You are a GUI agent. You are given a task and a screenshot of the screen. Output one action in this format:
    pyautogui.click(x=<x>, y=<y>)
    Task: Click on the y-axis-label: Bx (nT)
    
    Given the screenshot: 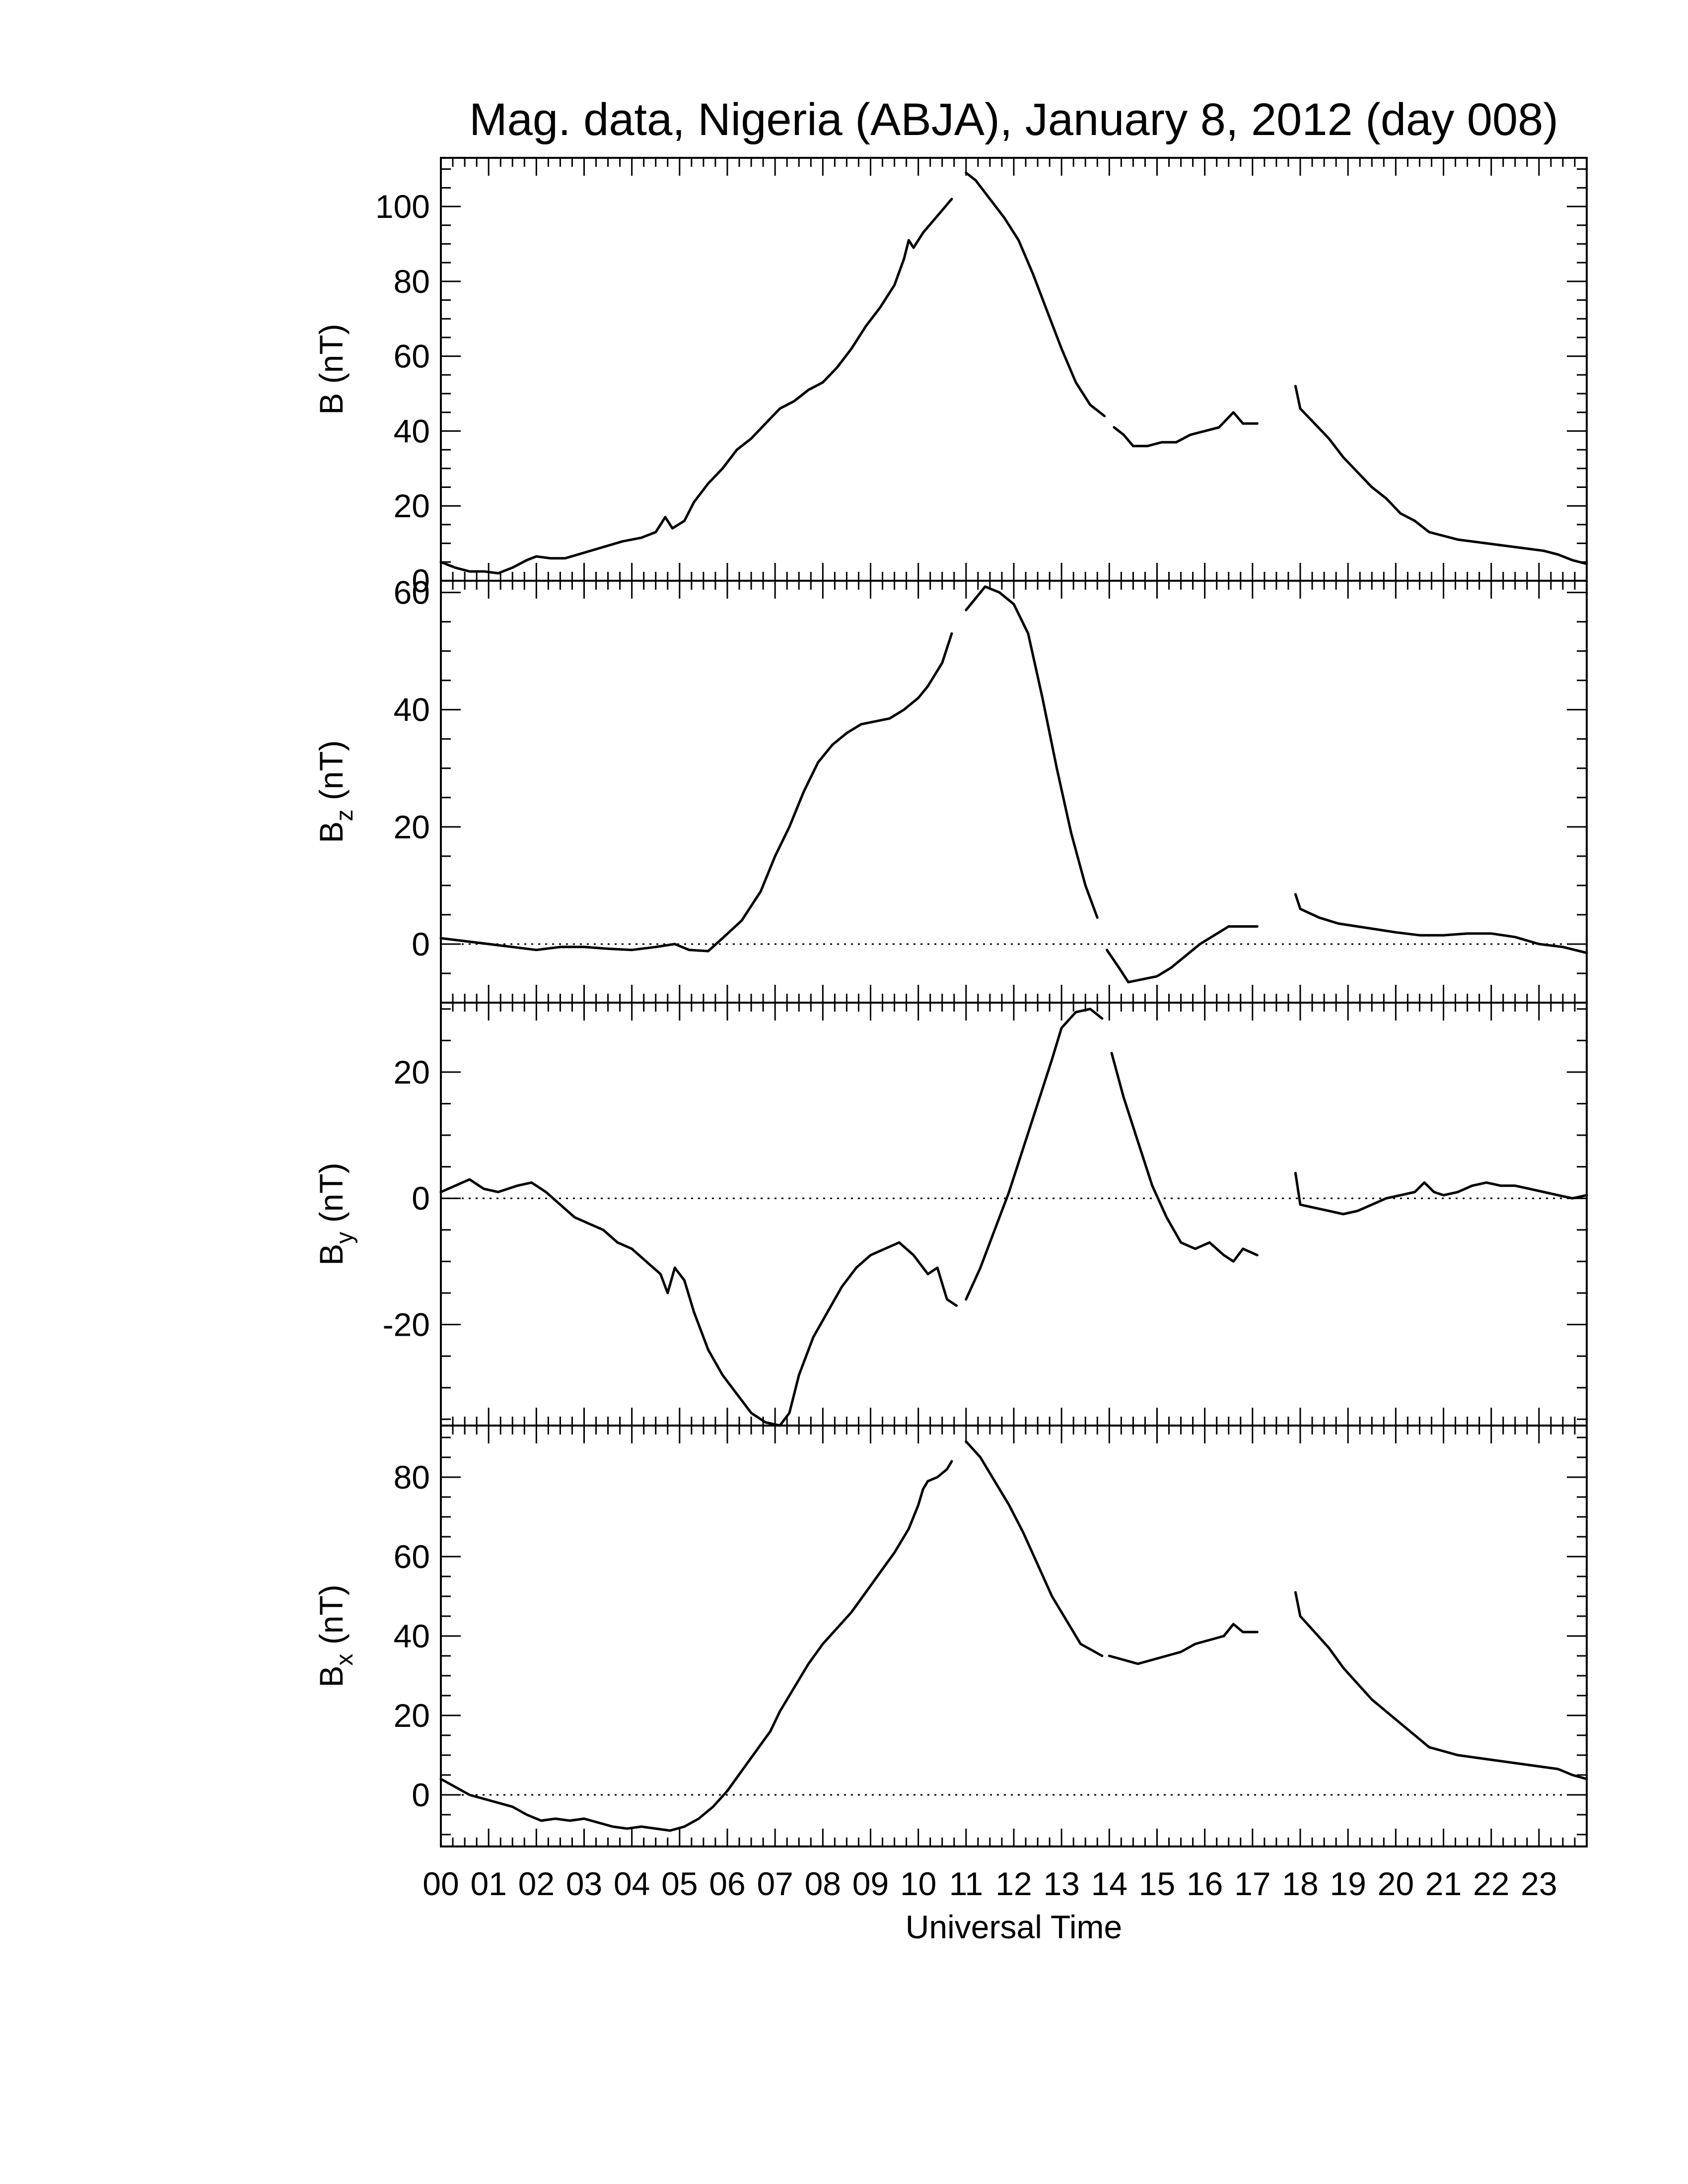 What is the action you would take?
    pyautogui.click(x=335, y=1635)
    